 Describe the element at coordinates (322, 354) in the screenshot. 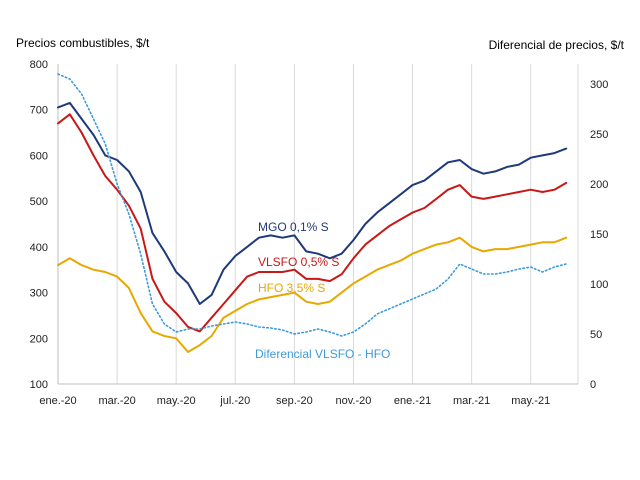

I see `series-label-3: Diferencial VLSFO - HFO` at that location.